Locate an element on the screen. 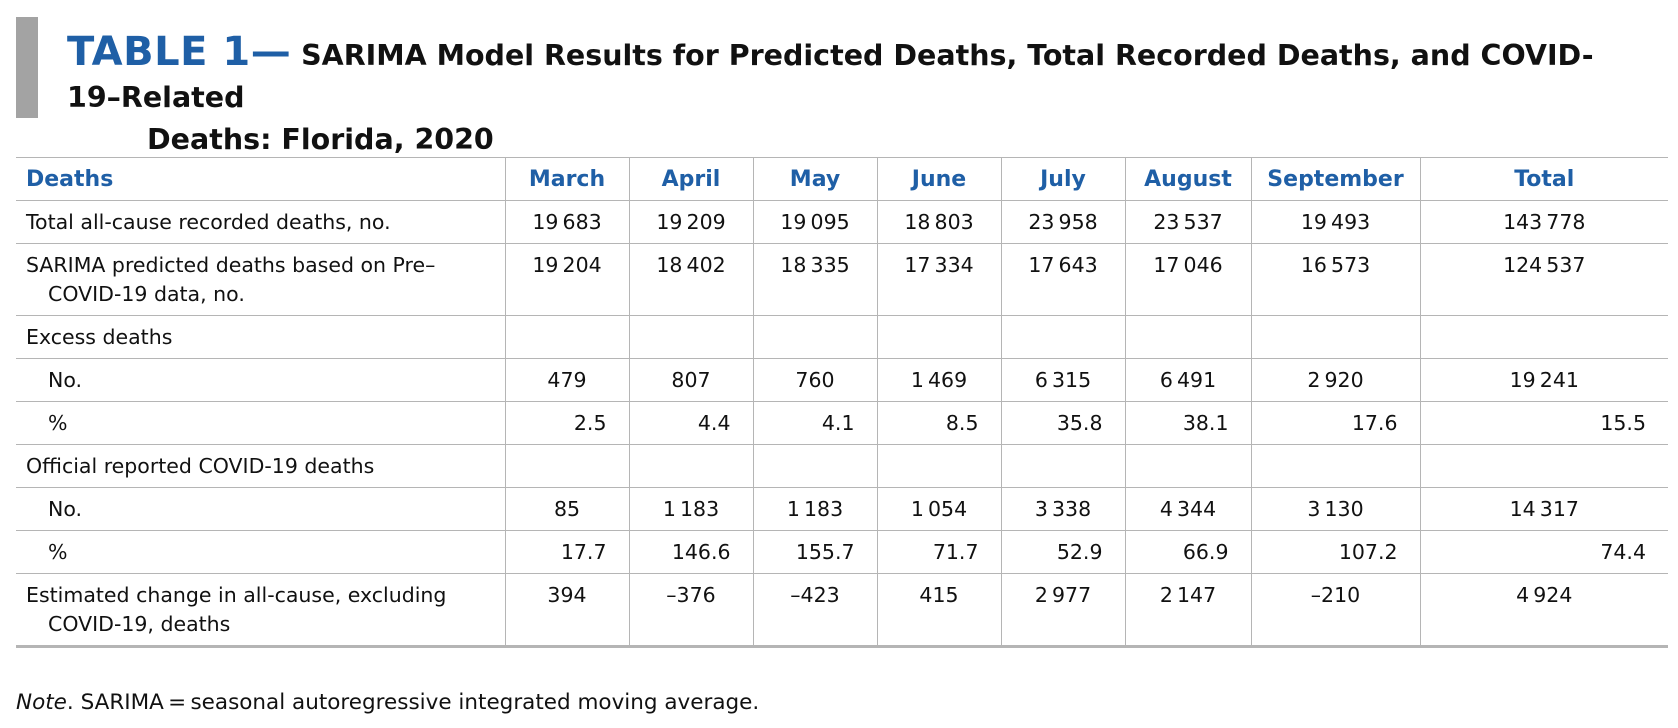 The image size is (1678, 728). table-cell: –376 is located at coordinates (690, 610).